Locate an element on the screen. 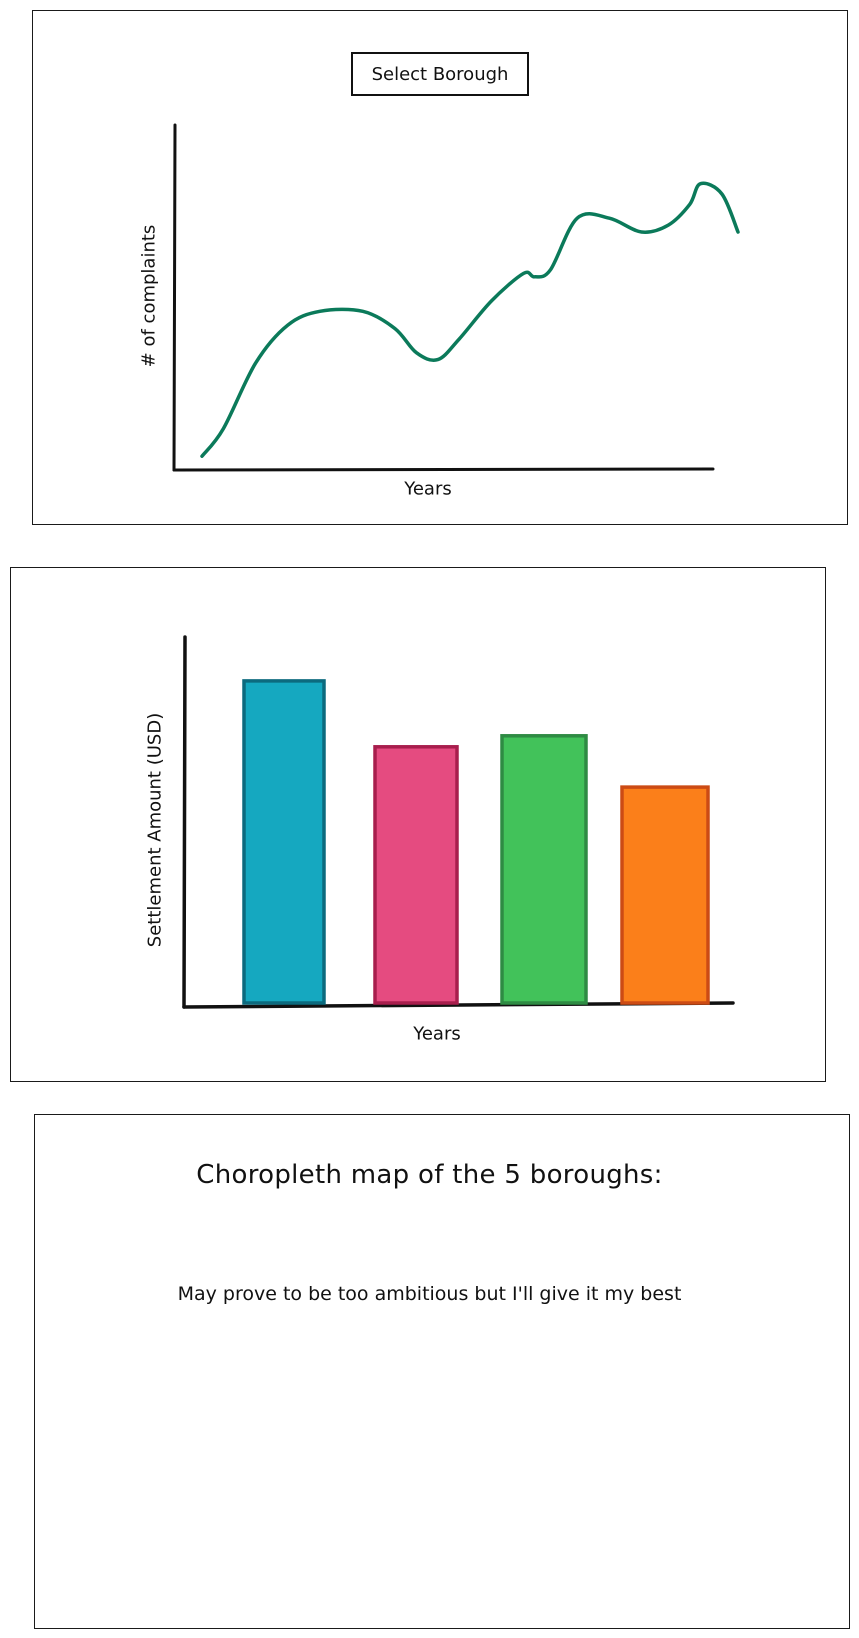  line-chart-x-axis-label: Years is located at coordinates (428, 489).